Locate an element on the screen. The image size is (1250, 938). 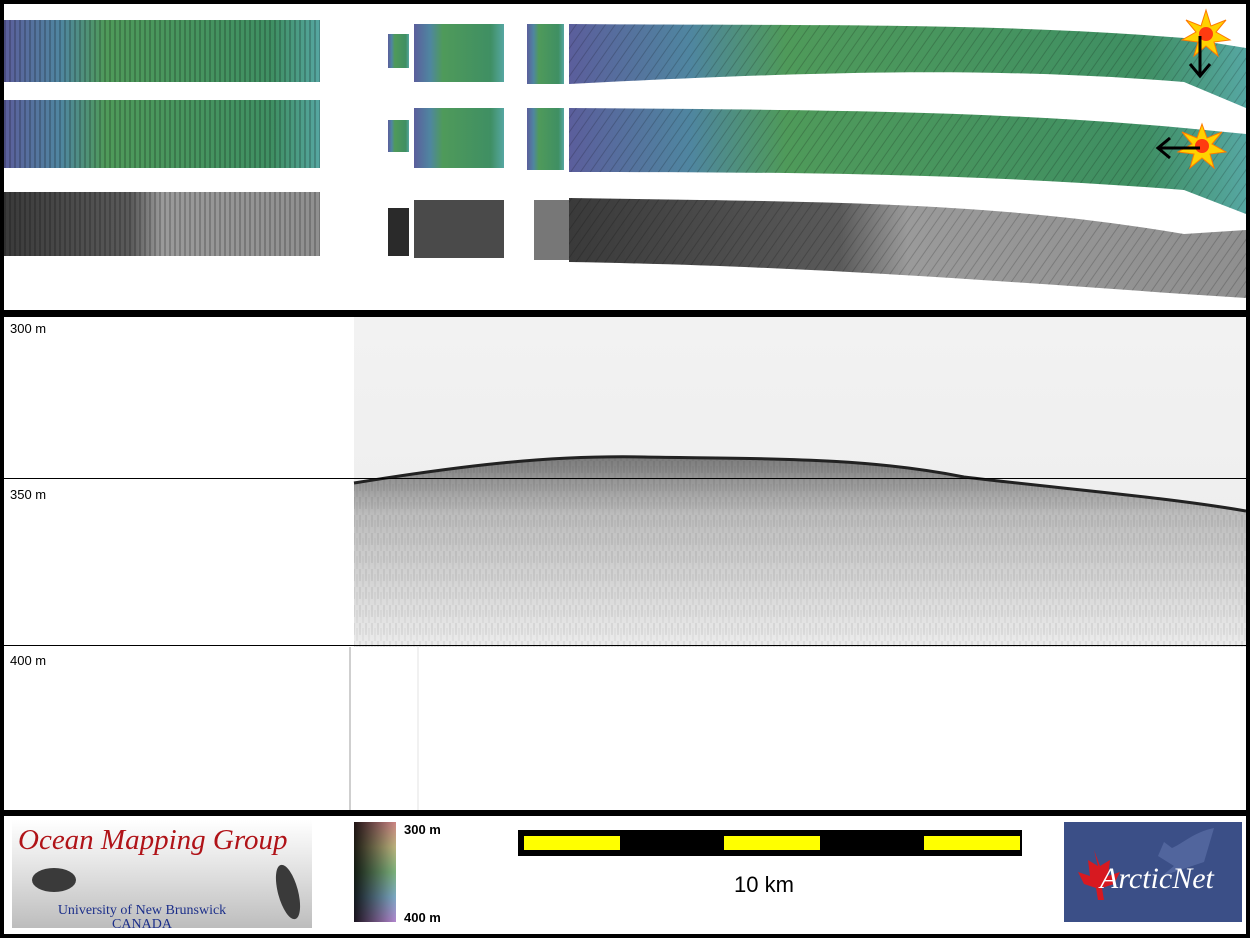
scale-bar-label: 10 km is located at coordinates (764, 884).